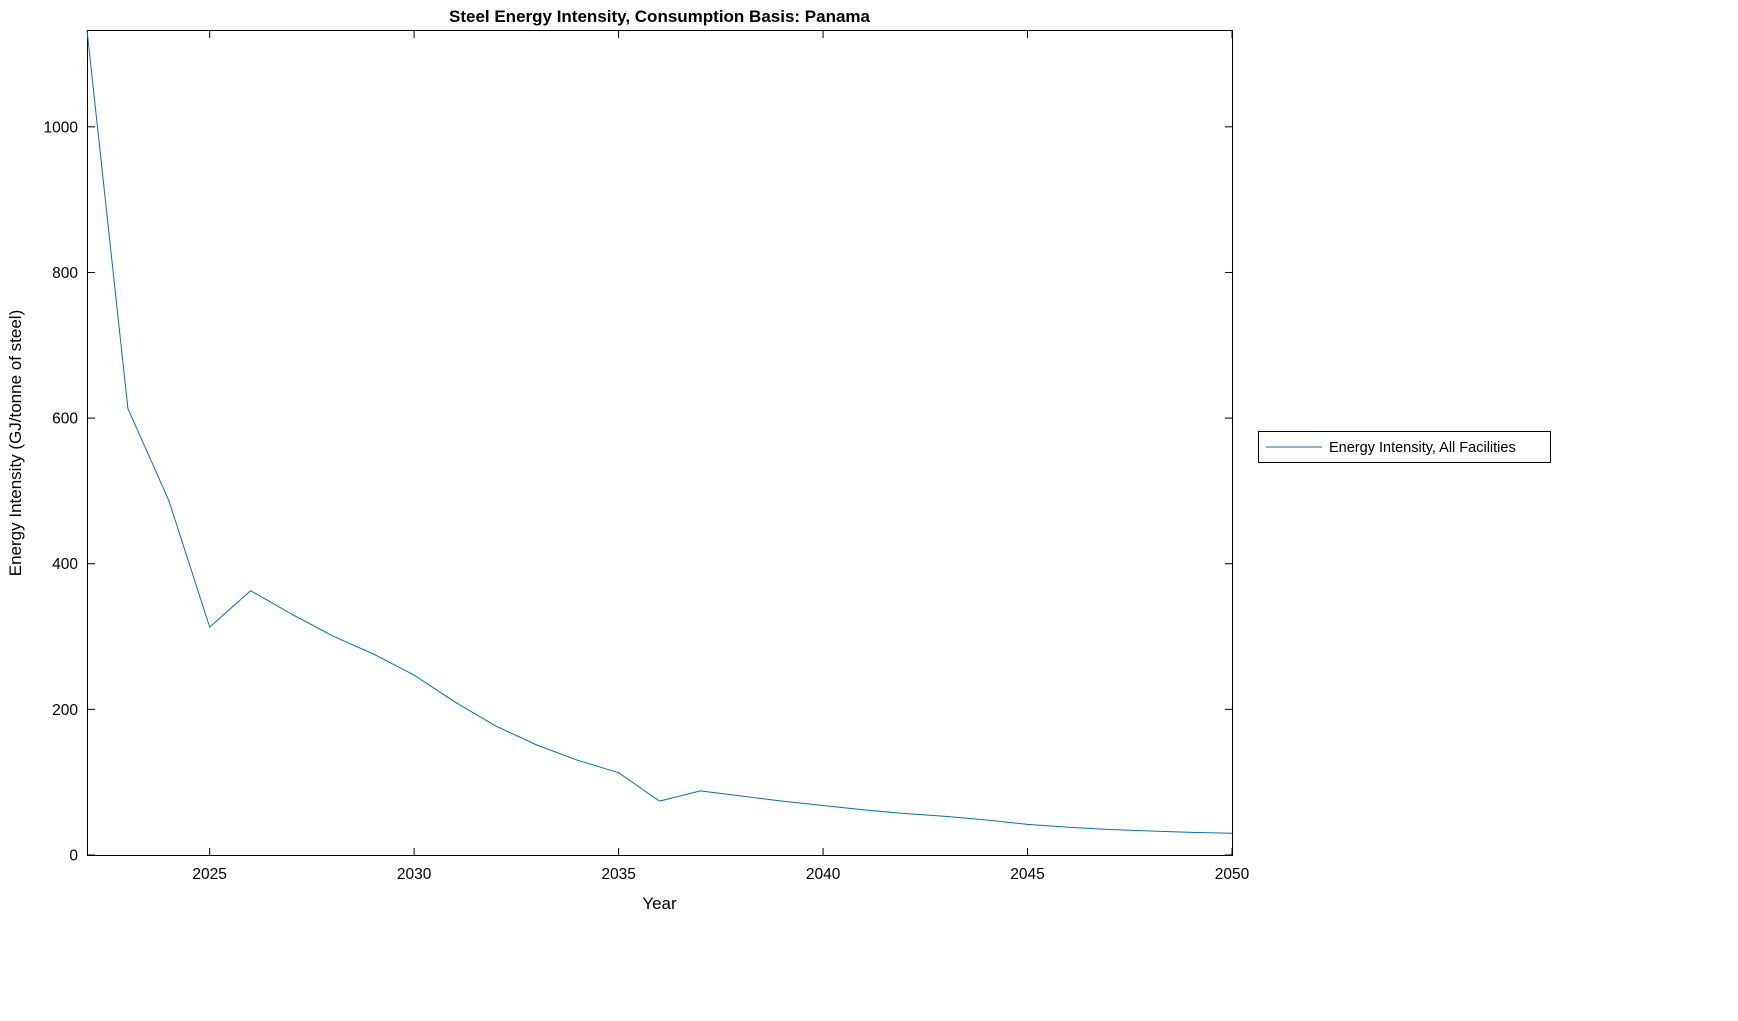  What do you see at coordinates (209, 874) in the screenshot?
I see `x-tick-label: 2025` at bounding box center [209, 874].